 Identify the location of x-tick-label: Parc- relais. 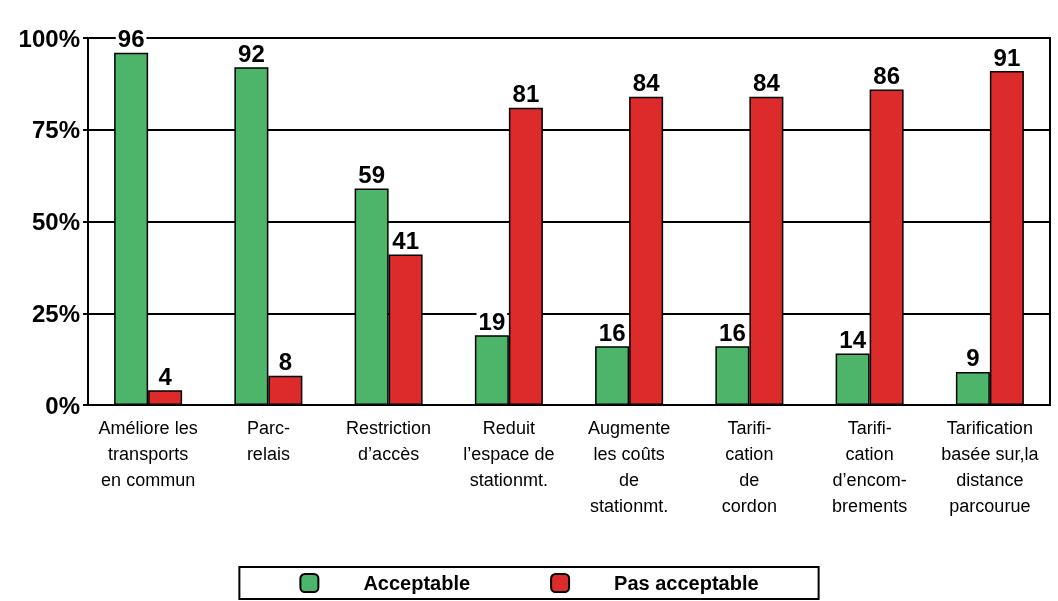
(268, 441).